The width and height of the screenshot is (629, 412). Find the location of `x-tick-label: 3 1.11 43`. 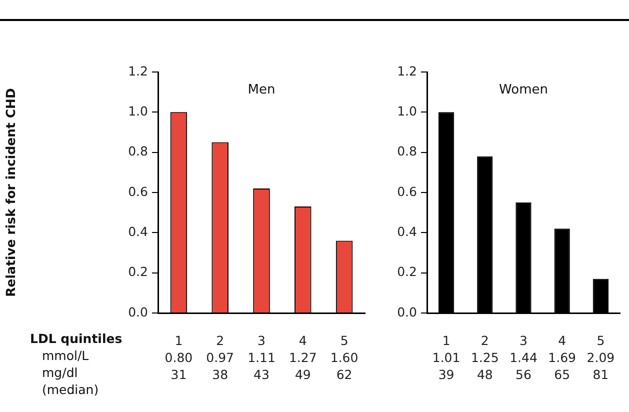

x-tick-label: 3 1.11 43 is located at coordinates (262, 357).